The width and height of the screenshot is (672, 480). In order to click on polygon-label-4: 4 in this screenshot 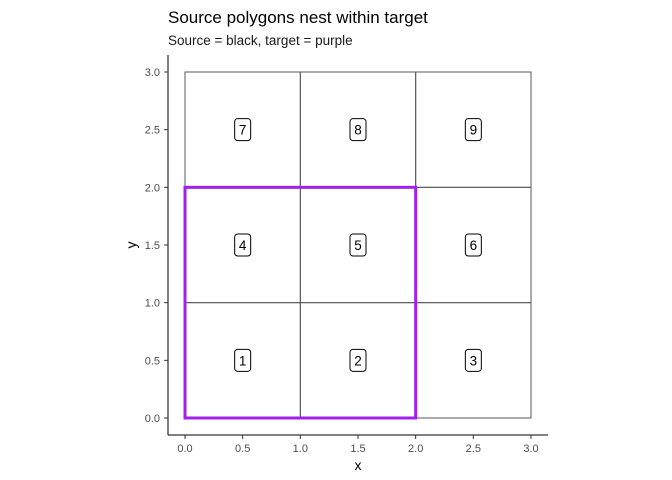, I will do `click(243, 245)`.